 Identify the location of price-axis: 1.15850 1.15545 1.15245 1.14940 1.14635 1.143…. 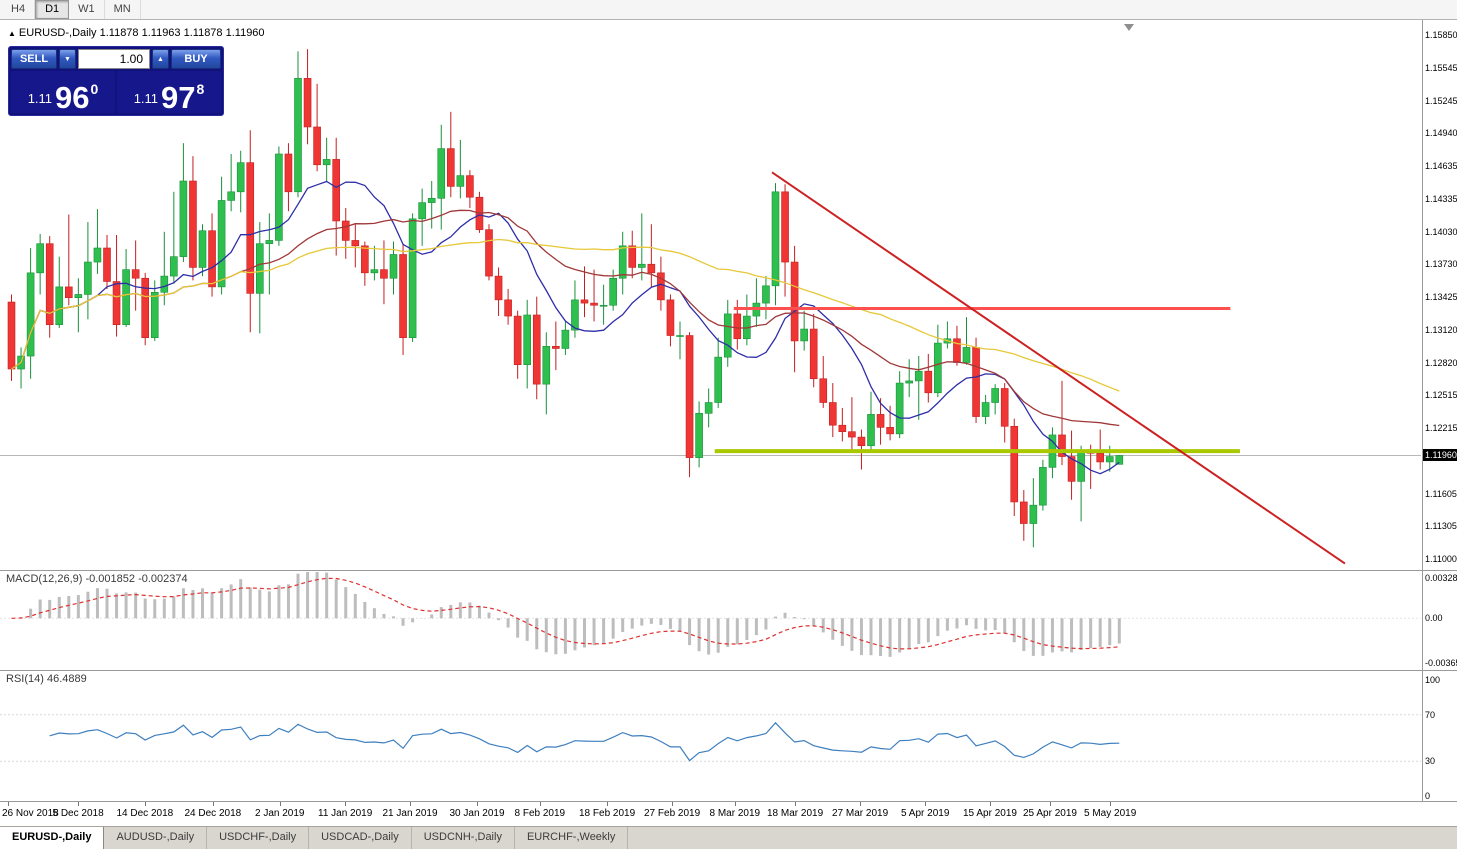
(1439, 295).